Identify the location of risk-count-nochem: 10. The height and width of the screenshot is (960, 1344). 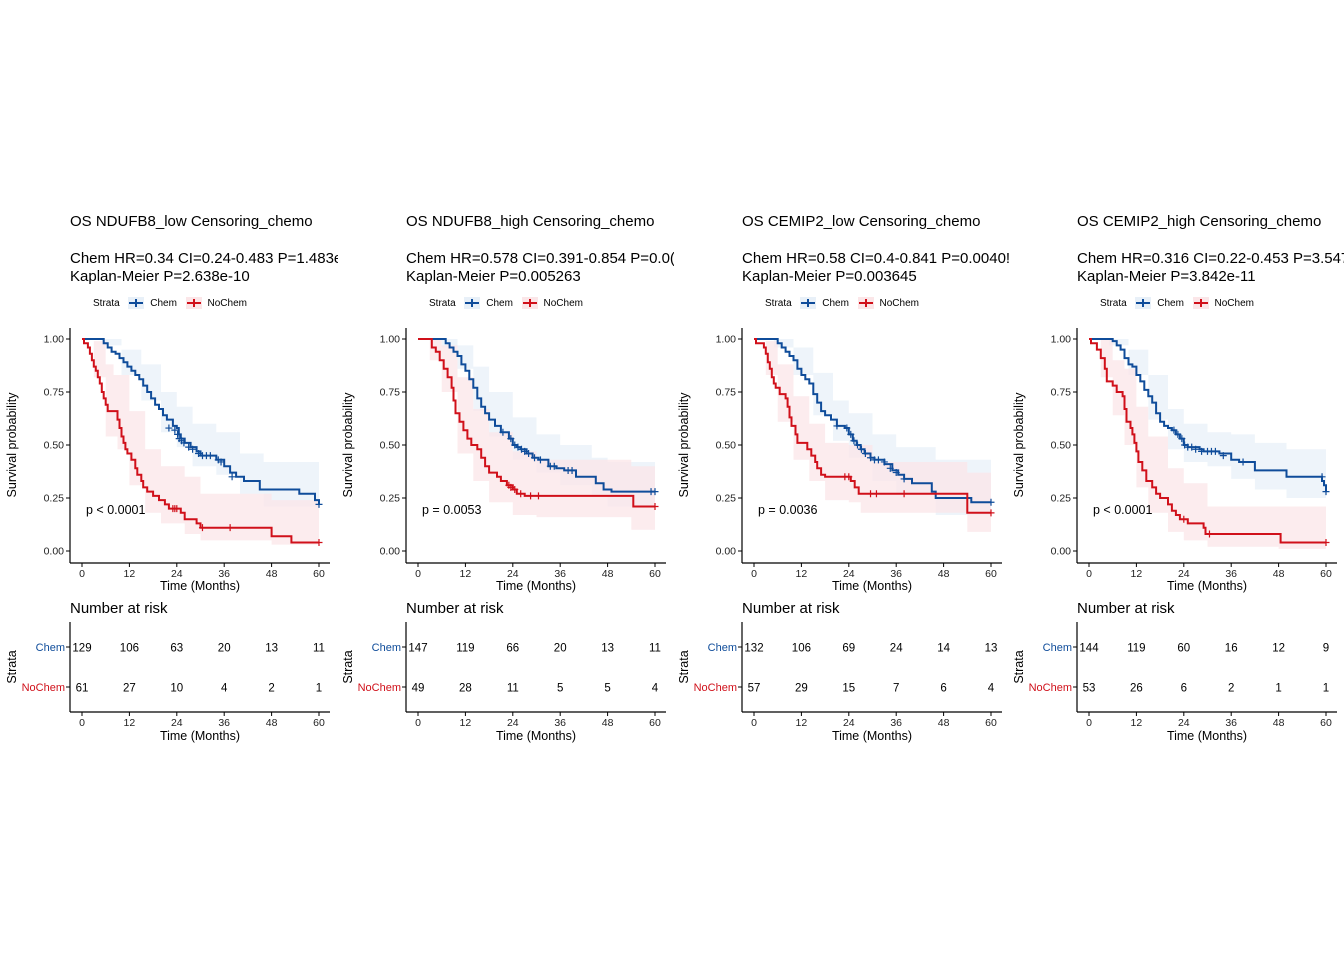
(176, 689).